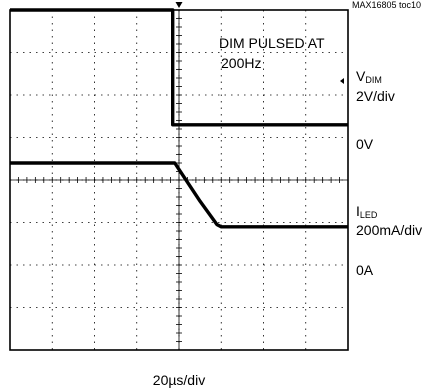 This screenshot has height=391, width=429. Describe the element at coordinates (179, 380) in the screenshot. I see `timebase-label: 20µs/div` at that location.